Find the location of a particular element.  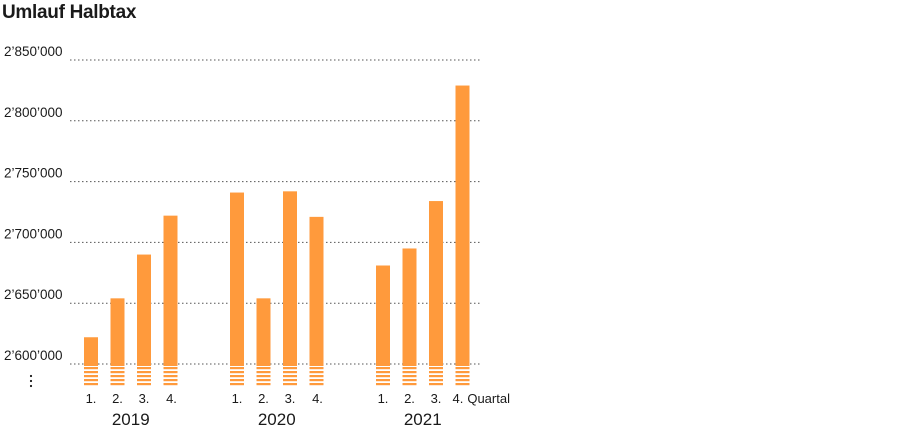

y-tick-label: 2’700’000 is located at coordinates (33, 233).